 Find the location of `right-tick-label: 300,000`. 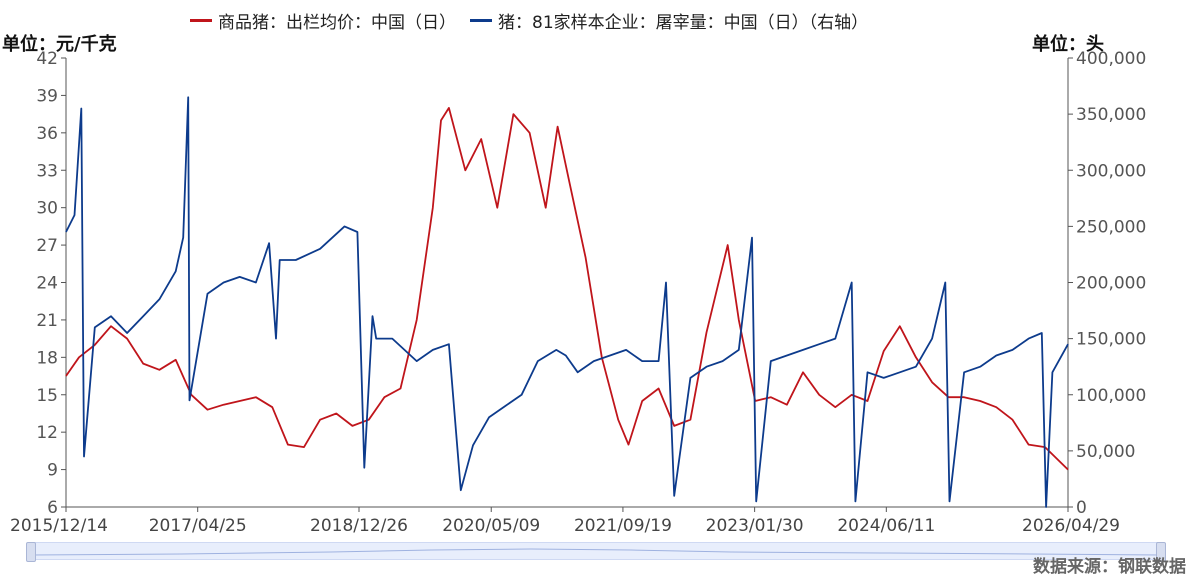

right-tick-label: 300,000 is located at coordinates (1111, 171).